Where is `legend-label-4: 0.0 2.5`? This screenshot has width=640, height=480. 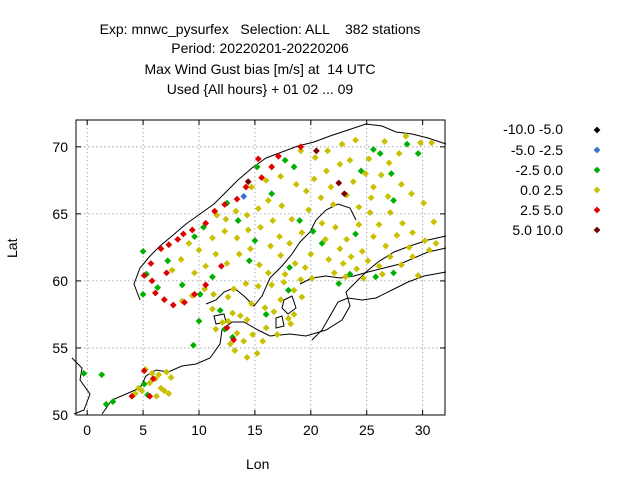
legend-label-4: 0.0 2.5 is located at coordinates (541, 190).